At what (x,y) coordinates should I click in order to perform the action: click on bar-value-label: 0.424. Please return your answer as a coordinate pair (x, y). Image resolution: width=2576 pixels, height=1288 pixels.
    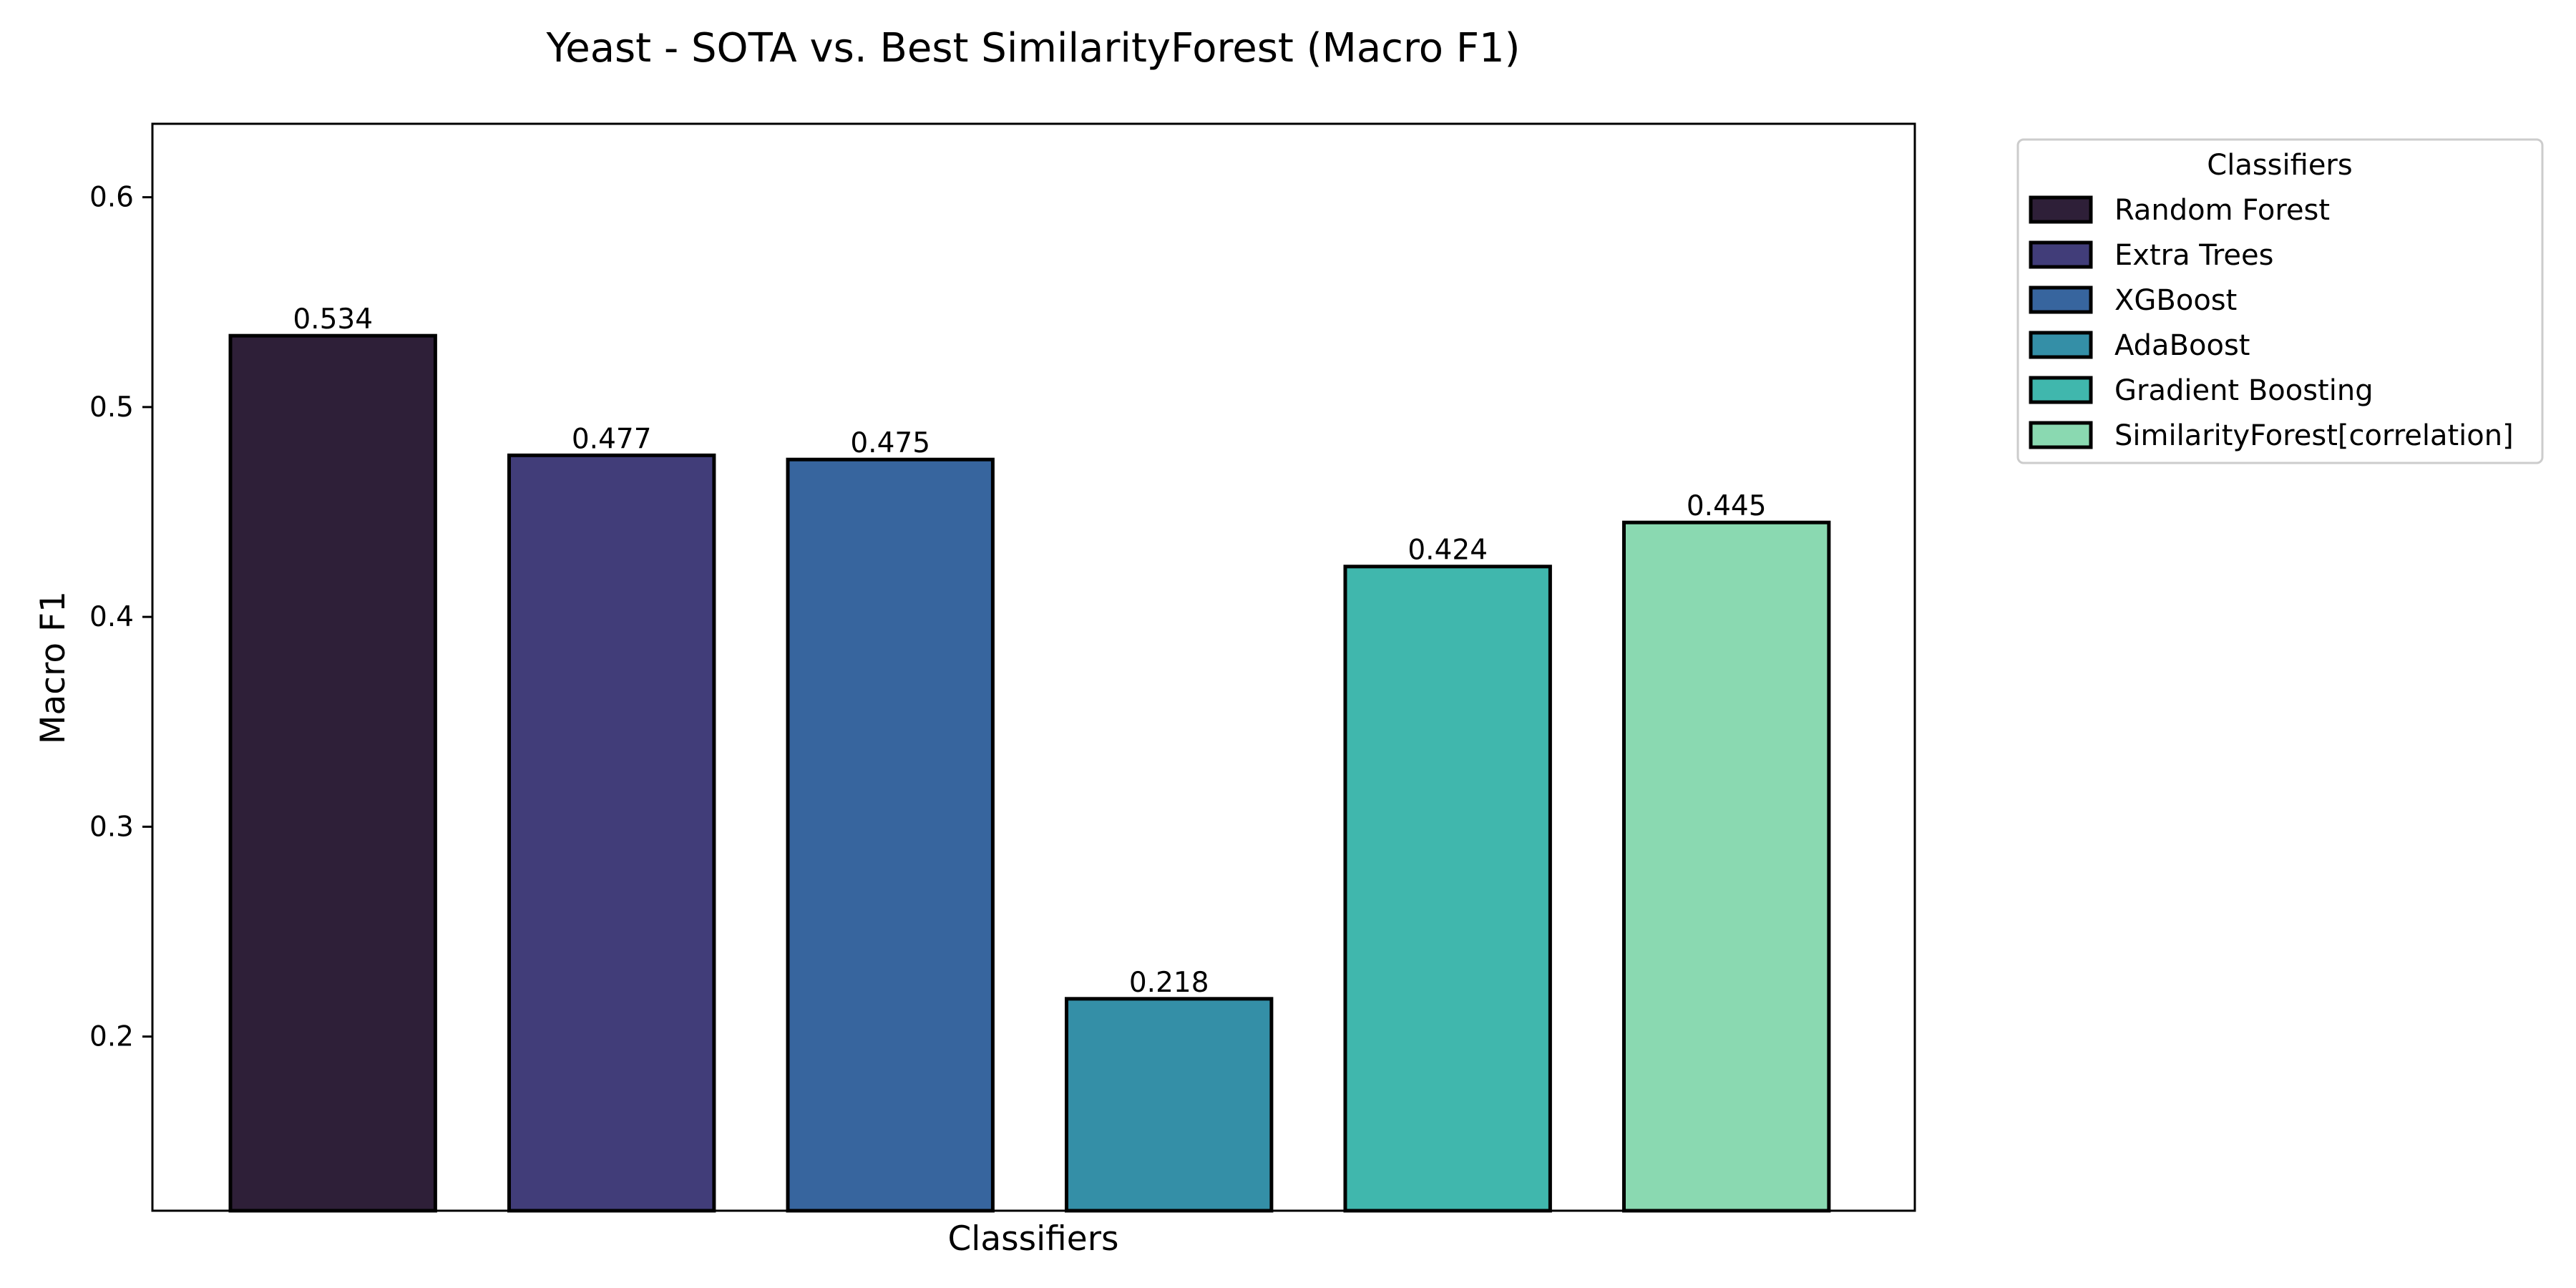
    Looking at the image, I should click on (1447, 551).